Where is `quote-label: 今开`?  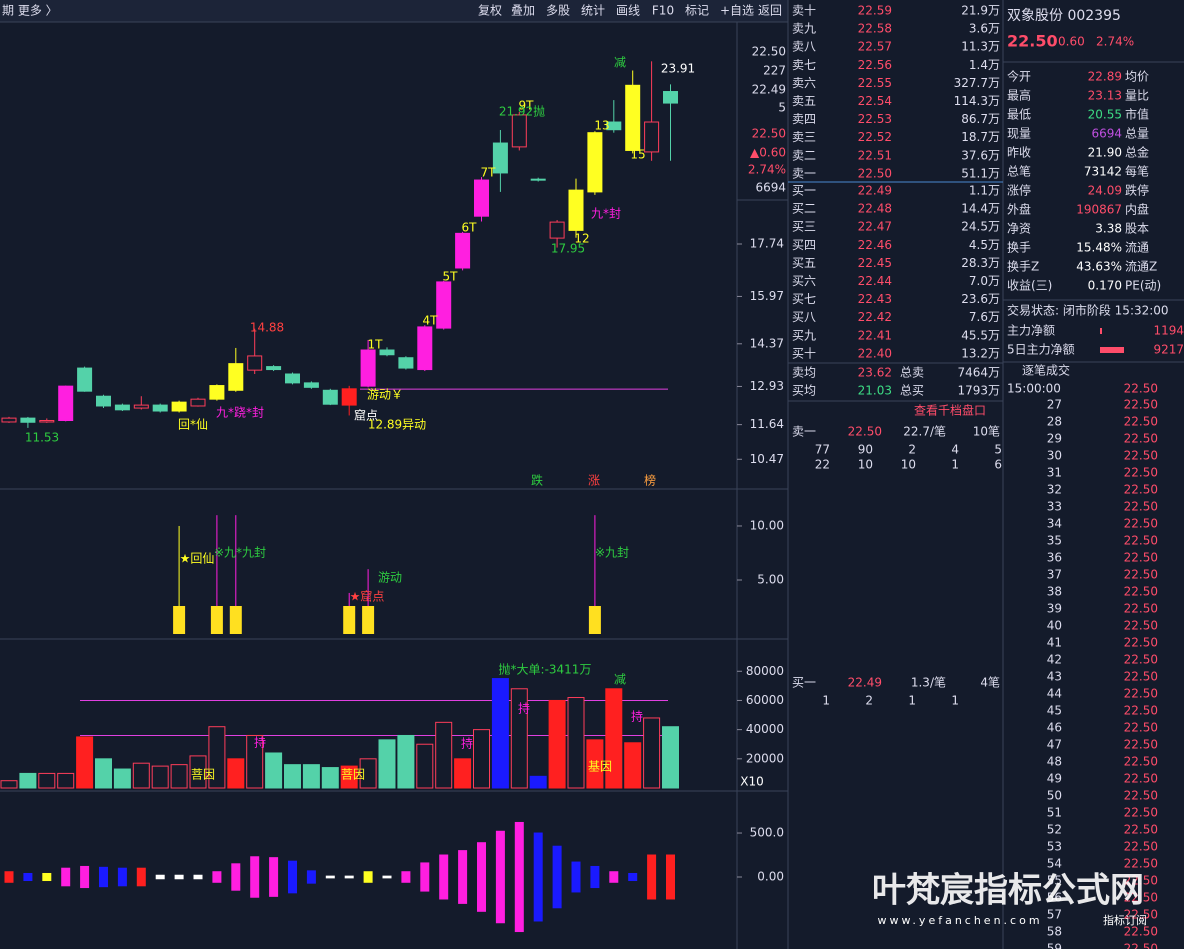 quote-label: 今开 is located at coordinates (1019, 76).